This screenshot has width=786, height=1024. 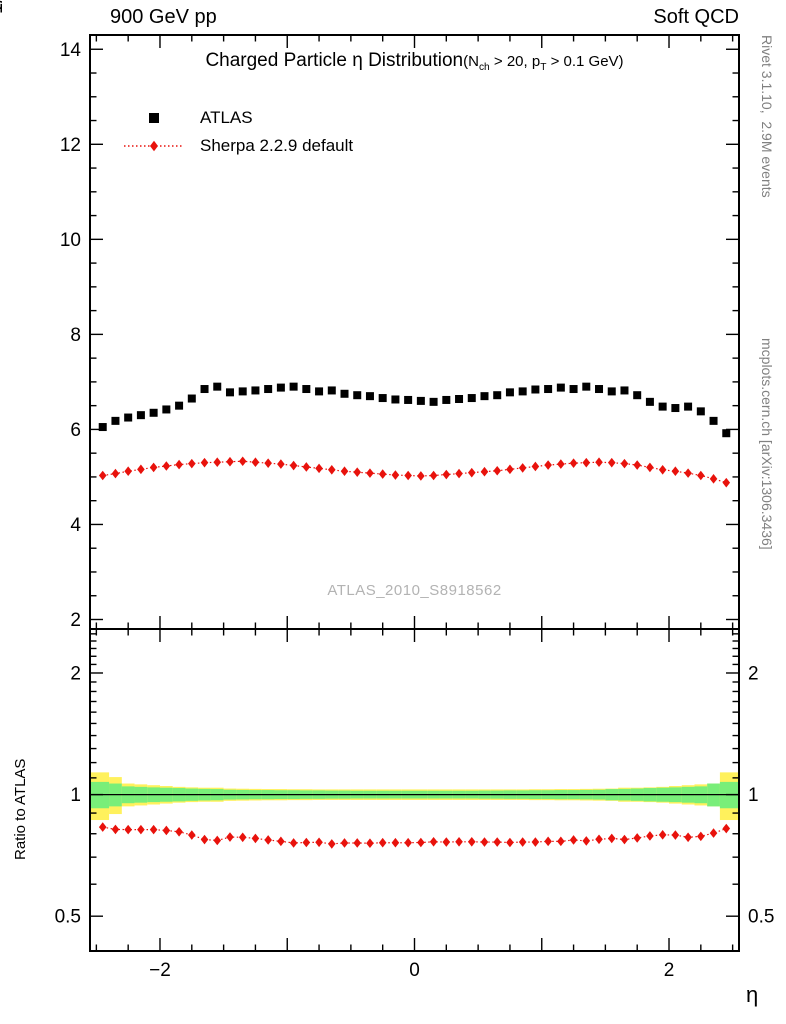 I want to click on sherpa-line-ratio, so click(x=414, y=835).